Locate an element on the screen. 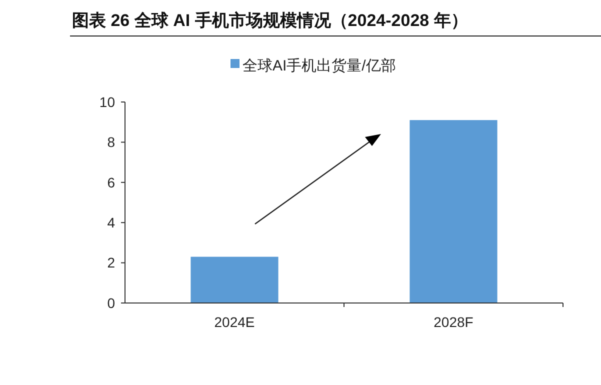 The height and width of the screenshot is (385, 601). y-tick-label: 10 is located at coordinates (107, 102).